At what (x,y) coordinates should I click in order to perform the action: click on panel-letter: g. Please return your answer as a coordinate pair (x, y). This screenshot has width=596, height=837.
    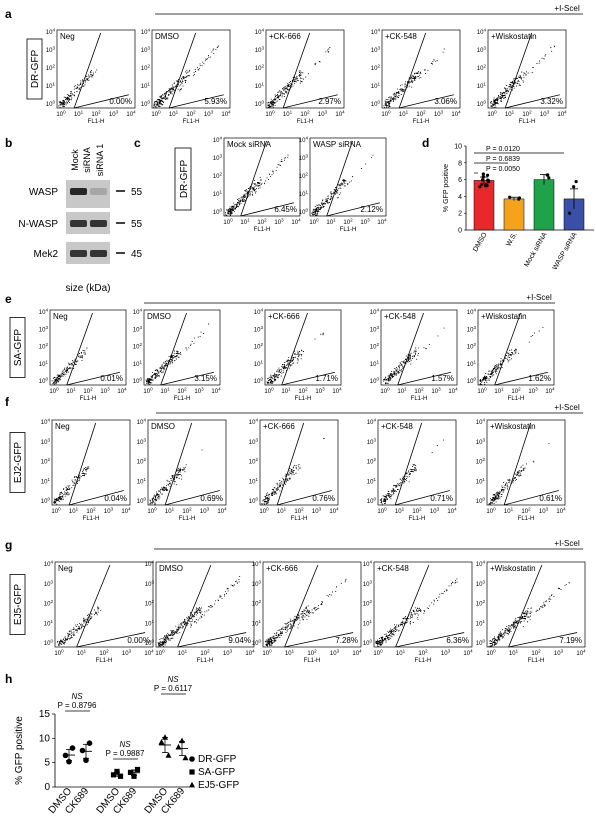
    Looking at the image, I should click on (8, 545).